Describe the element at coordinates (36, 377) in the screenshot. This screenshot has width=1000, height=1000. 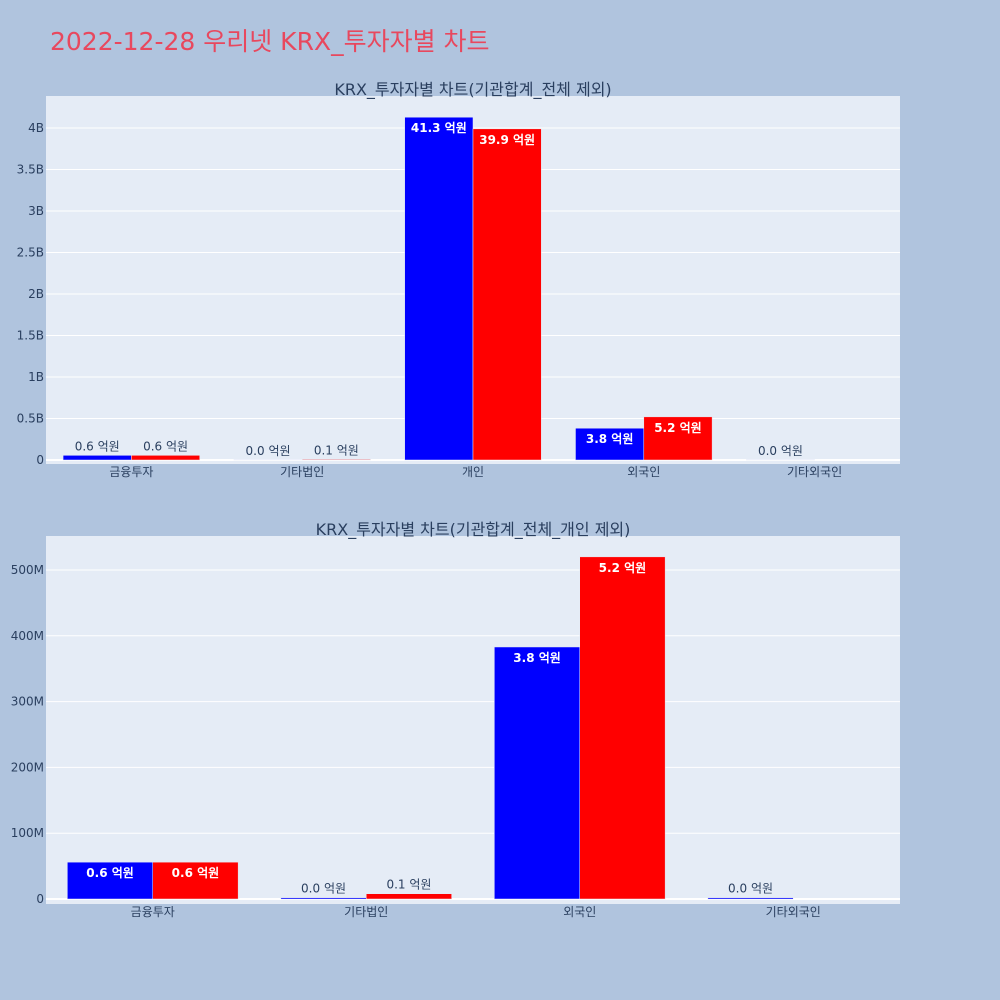
I see `y-tick-label: 1B` at that location.